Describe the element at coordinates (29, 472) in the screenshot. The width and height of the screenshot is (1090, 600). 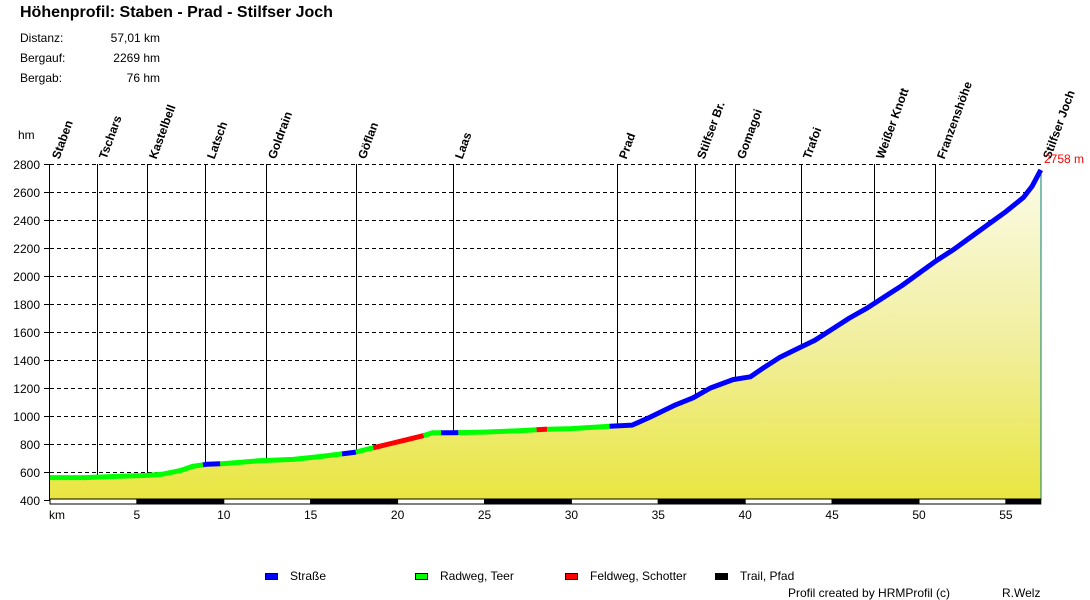
I see `y-tick-label: 600` at that location.